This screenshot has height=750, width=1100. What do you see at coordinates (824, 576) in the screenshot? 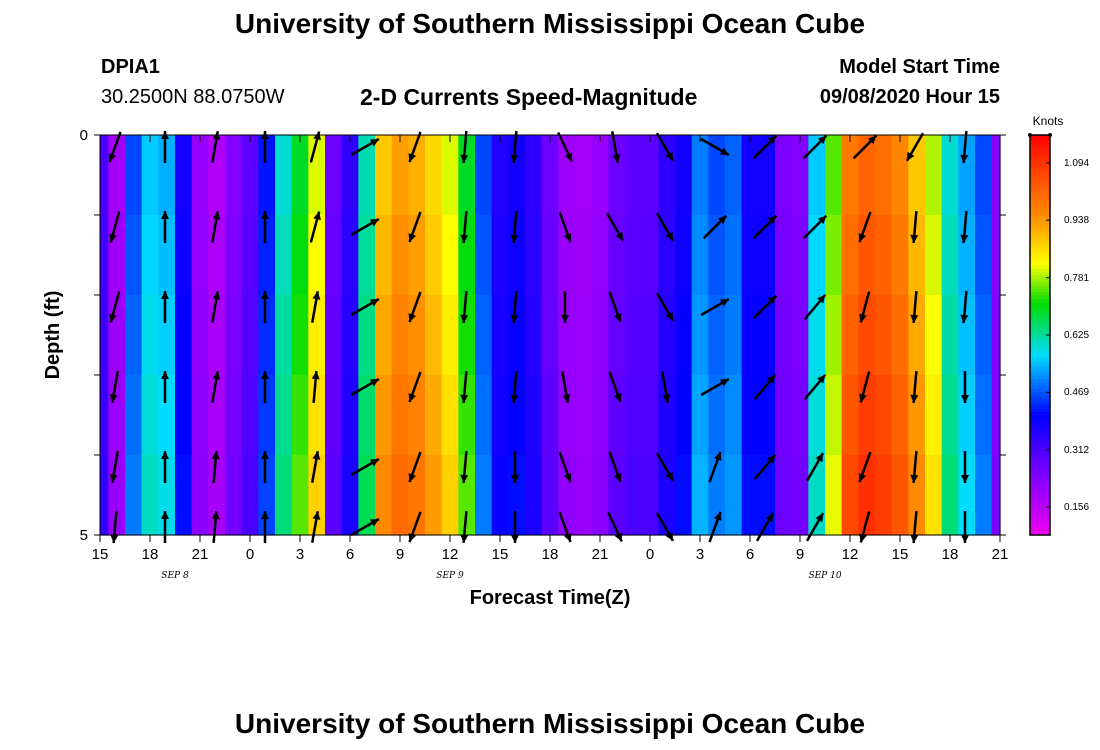
I see `date-label: SEP 10` at bounding box center [824, 576].